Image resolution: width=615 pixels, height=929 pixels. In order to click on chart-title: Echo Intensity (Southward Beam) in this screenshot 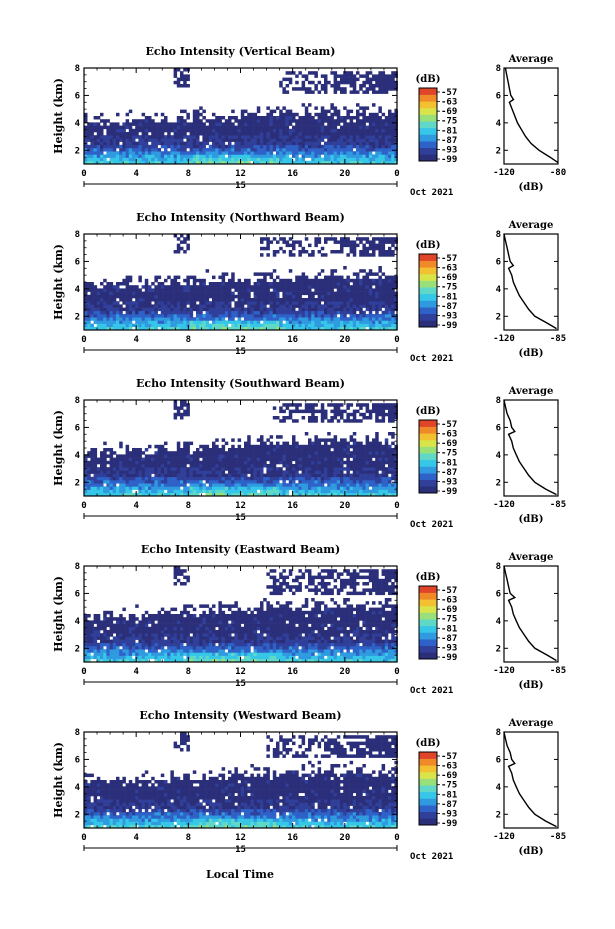, I will do `click(240, 383)`.